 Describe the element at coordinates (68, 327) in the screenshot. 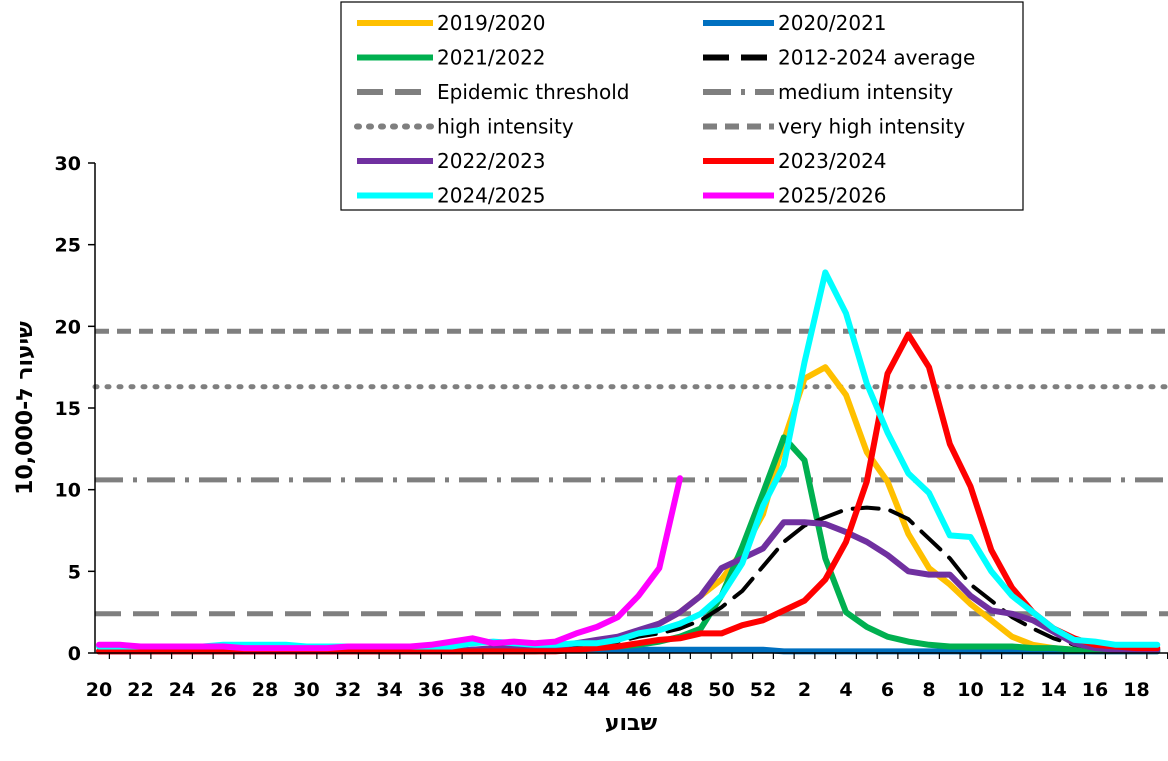

I see `y-tick-label: 20` at that location.